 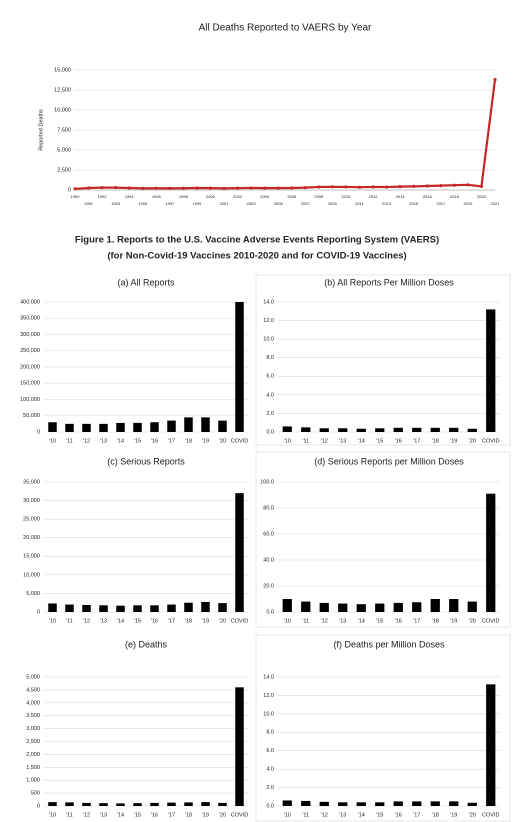 I want to click on x-tick-label: 2020, so click(x=482, y=196).